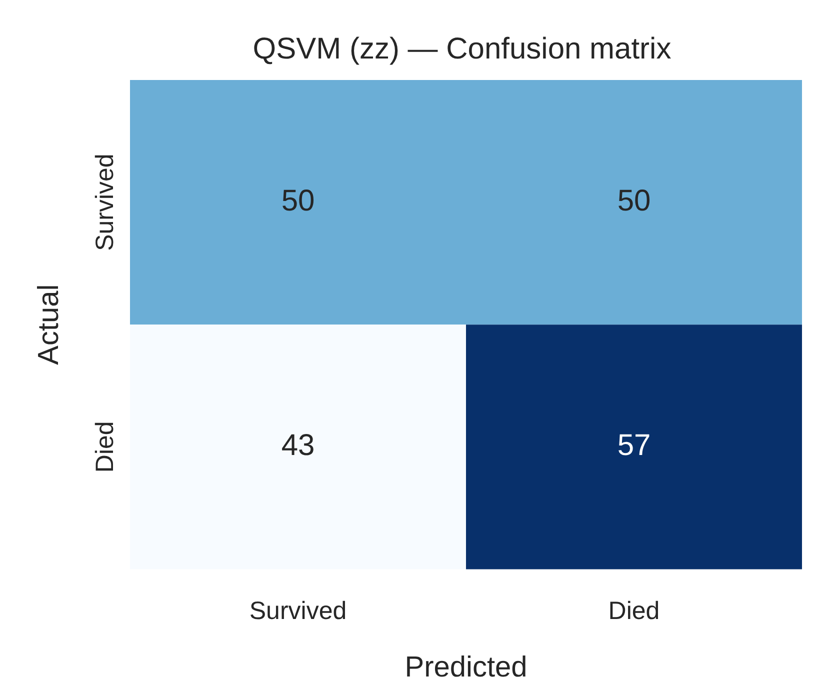 This screenshot has width=840, height=700. I want to click on y-axis-title: Actual, so click(49, 324).